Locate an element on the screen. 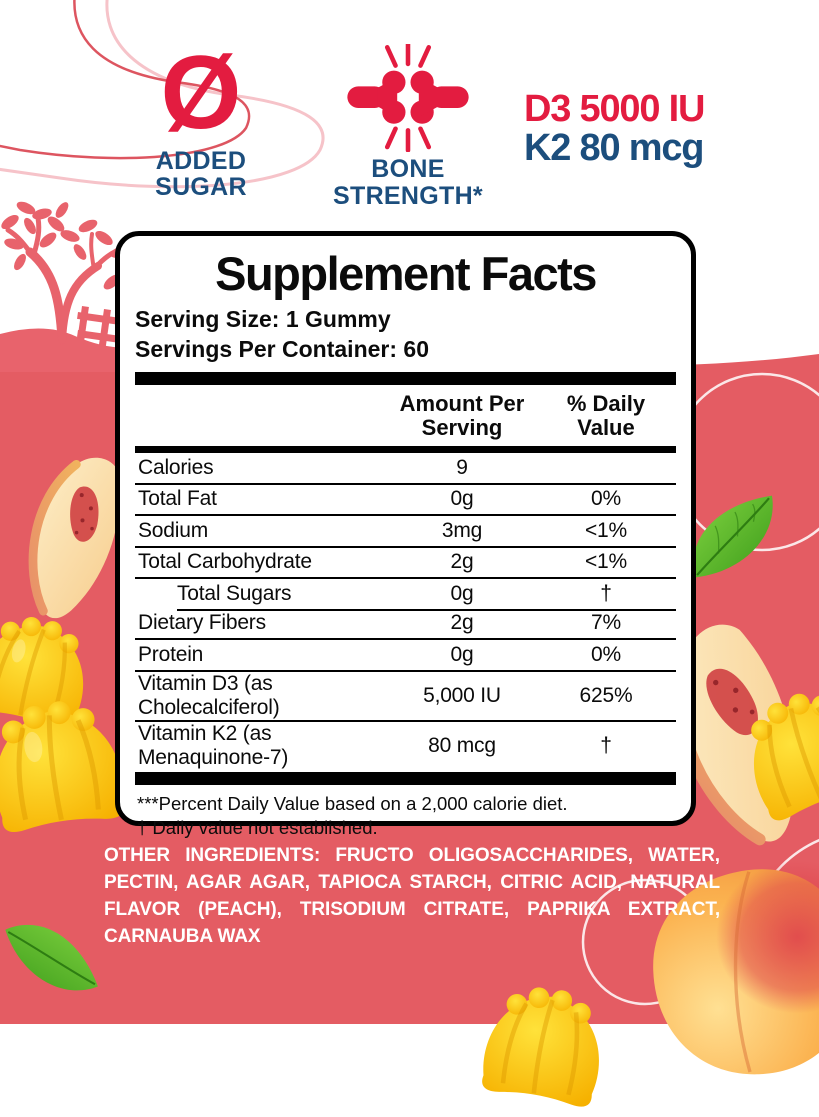  divider-medium is located at coordinates (405, 450).